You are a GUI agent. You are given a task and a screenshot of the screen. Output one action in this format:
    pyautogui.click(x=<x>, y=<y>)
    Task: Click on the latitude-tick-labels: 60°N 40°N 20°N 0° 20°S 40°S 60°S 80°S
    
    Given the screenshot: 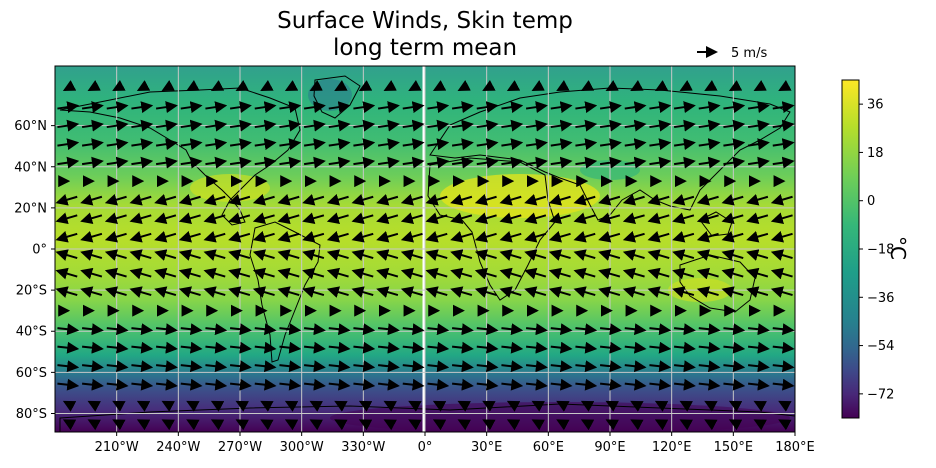 What is the action you would take?
    pyautogui.click(x=34, y=270)
    